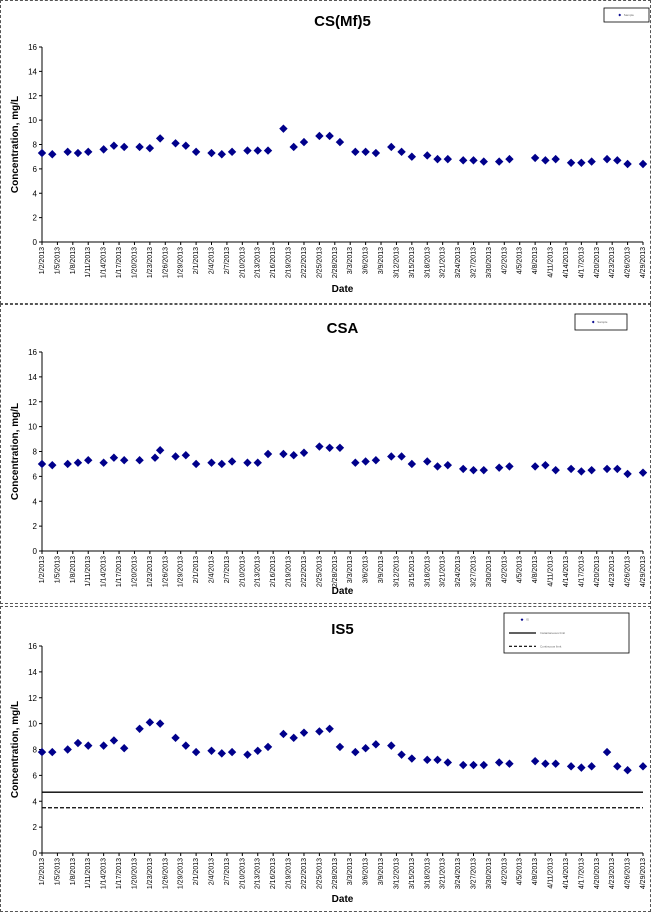 The image size is (653, 913). What do you see at coordinates (522, 620) in the screenshot?
I see `legend-marker-icon` at bounding box center [522, 620].